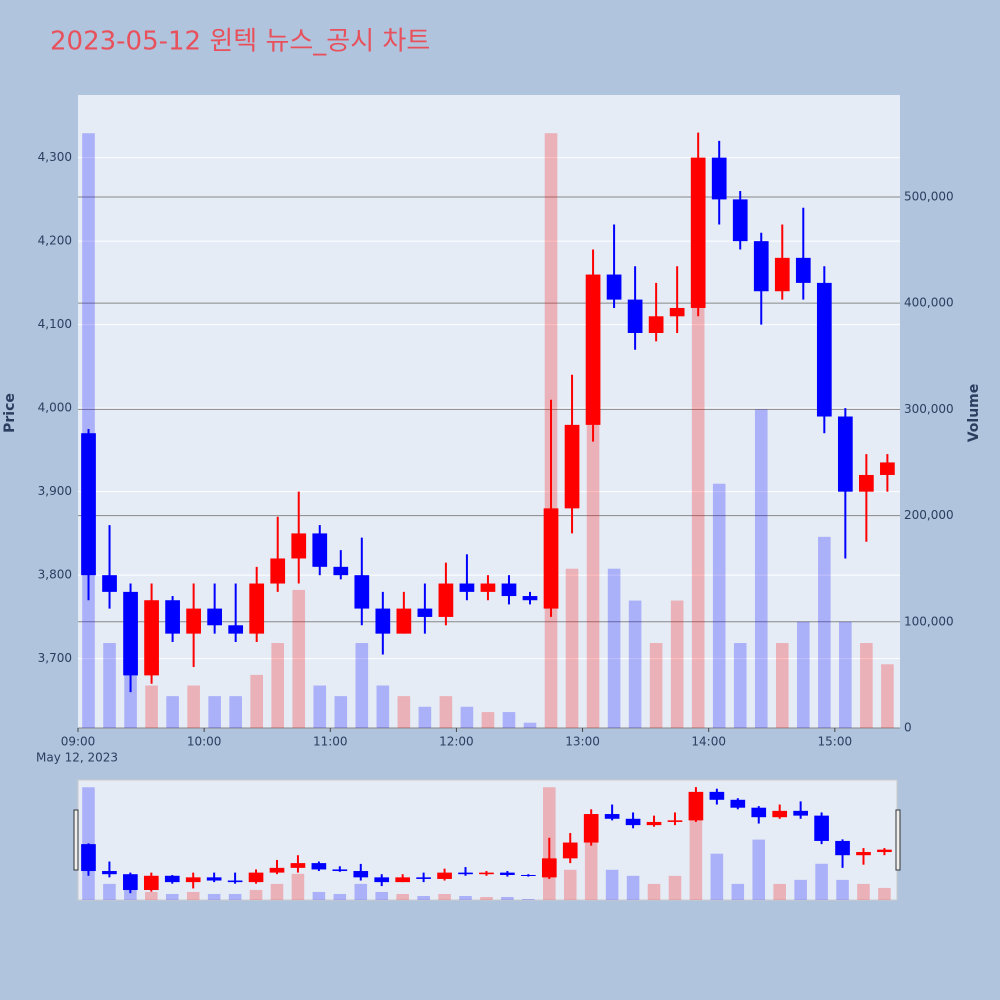  I want to click on y2-tick-label: 400,000, so click(929, 303).